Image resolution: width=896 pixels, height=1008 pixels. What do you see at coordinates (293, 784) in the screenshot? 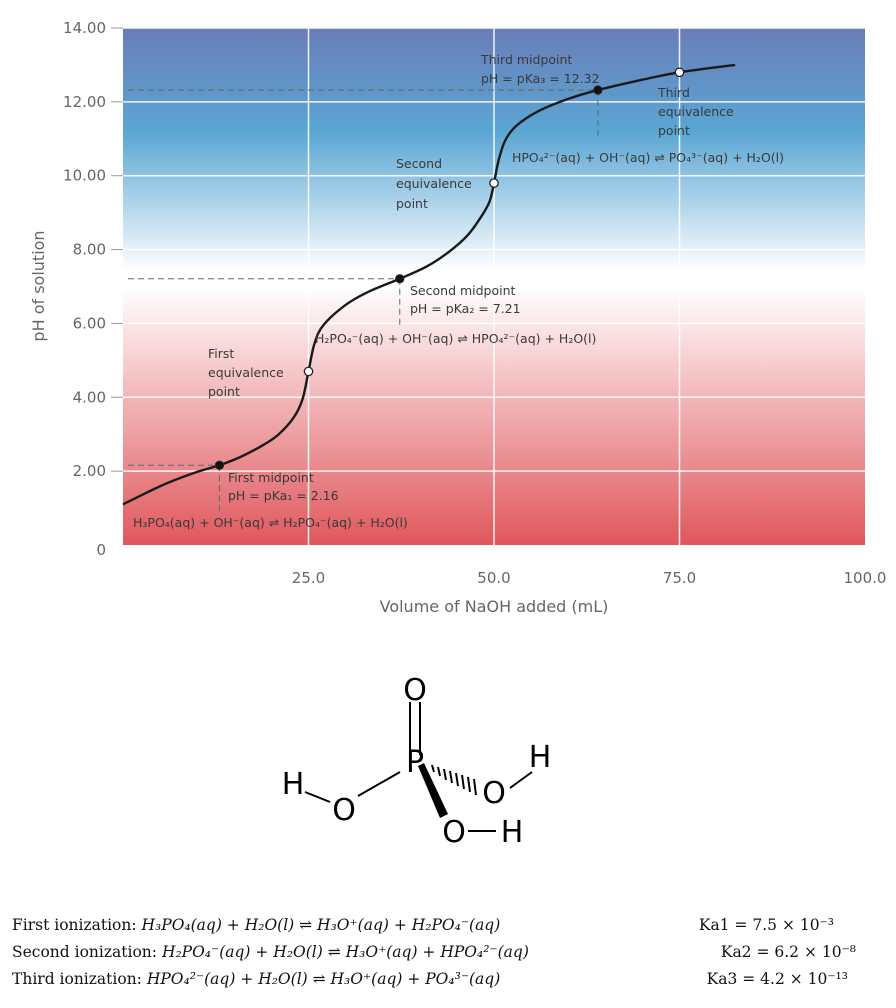
I see `atom-h-left: H` at bounding box center [293, 784].